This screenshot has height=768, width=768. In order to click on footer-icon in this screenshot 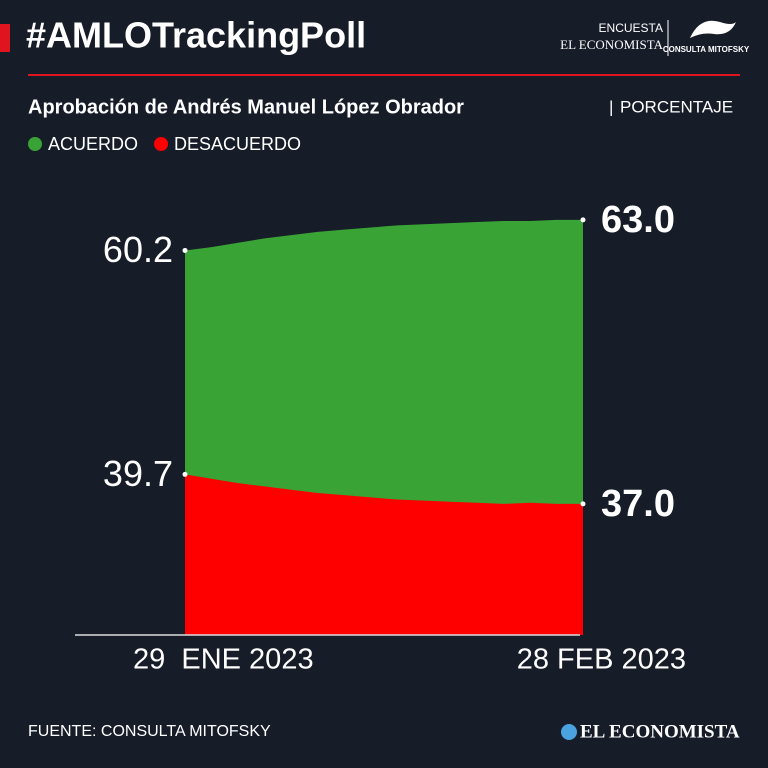, I will do `click(569, 732)`.